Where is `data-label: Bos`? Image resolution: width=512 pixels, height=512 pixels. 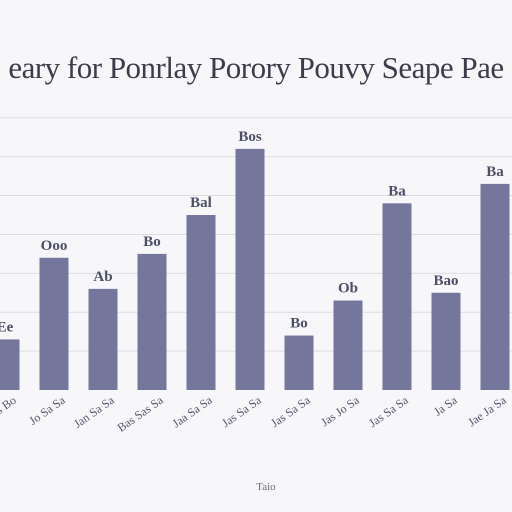
data-label: Bos is located at coordinates (250, 137).